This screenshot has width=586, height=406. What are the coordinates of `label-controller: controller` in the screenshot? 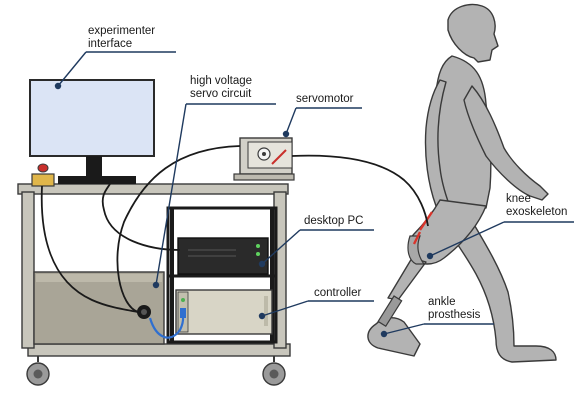 It's located at (337, 293).